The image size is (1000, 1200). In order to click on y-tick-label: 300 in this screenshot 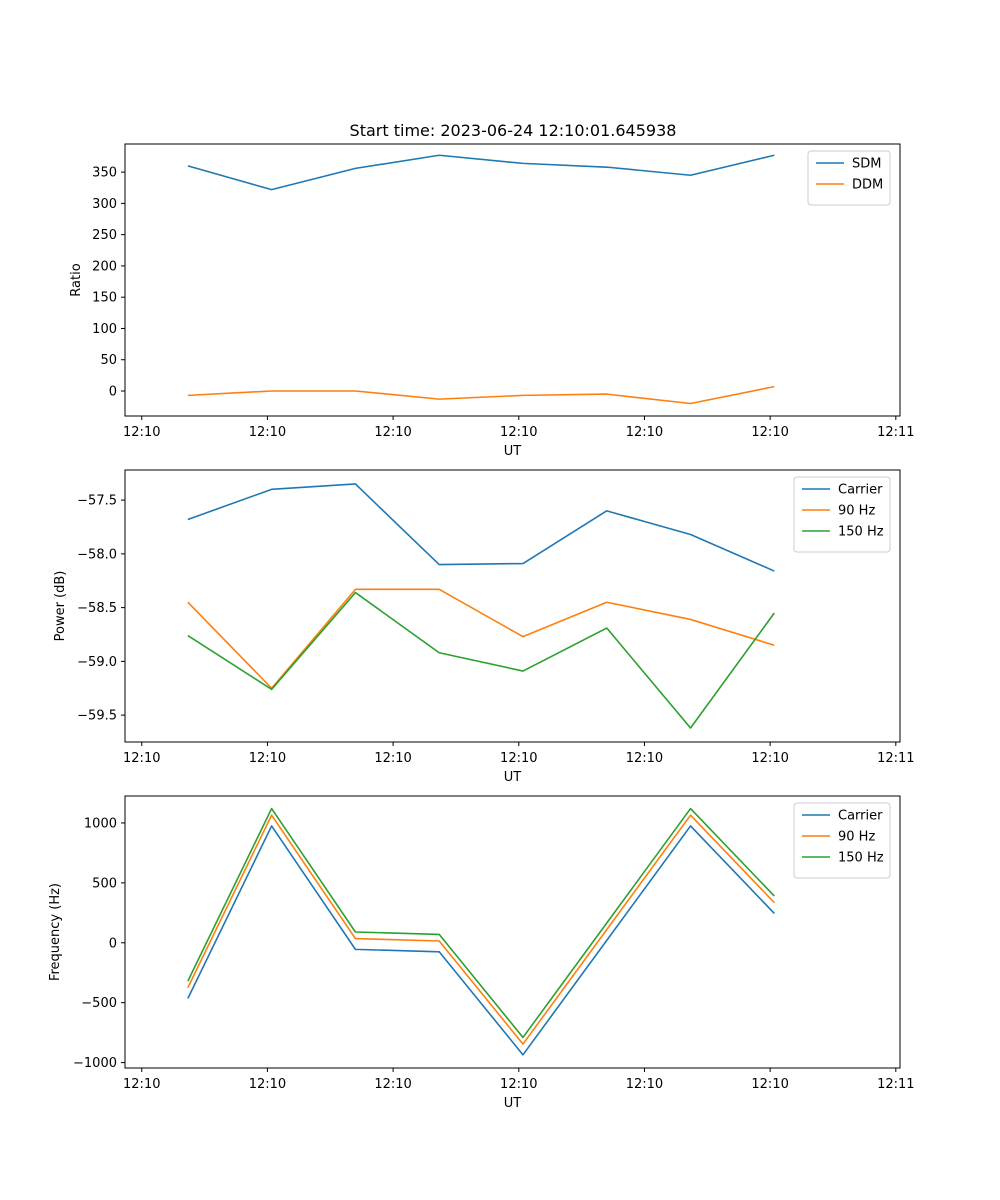, I will do `click(104, 204)`.